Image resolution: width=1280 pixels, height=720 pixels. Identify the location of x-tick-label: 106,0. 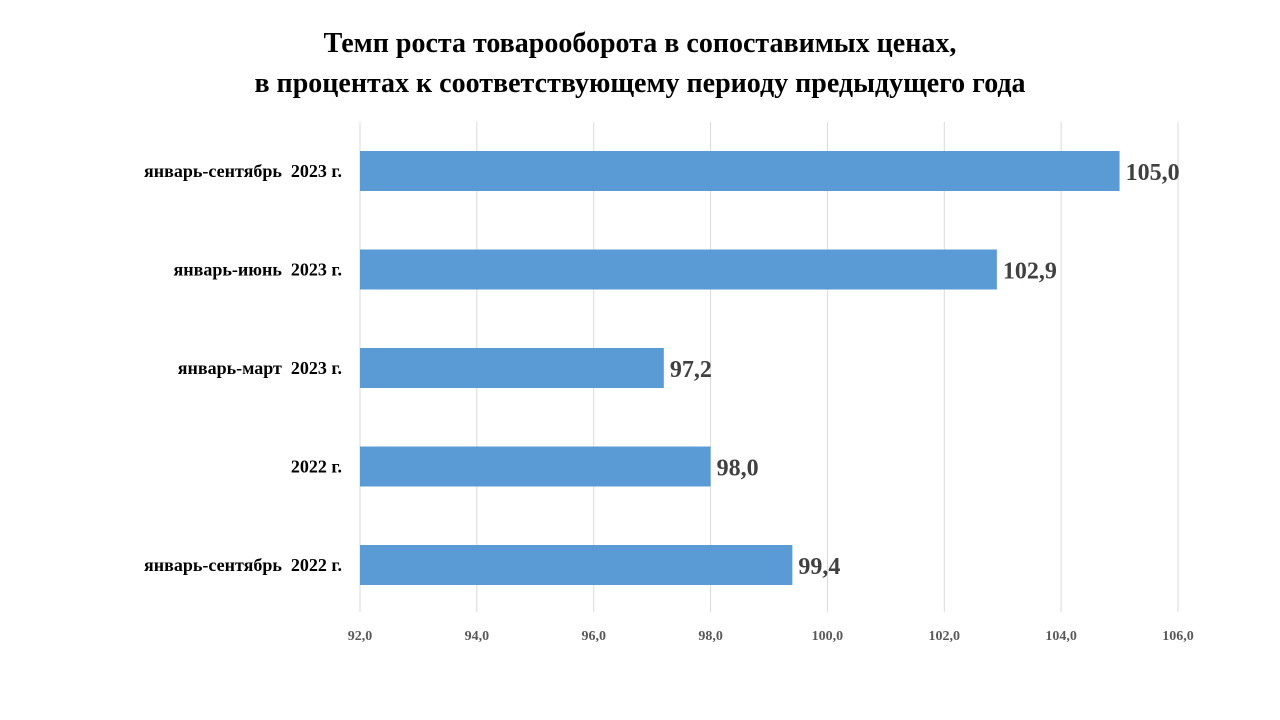
(1178, 636).